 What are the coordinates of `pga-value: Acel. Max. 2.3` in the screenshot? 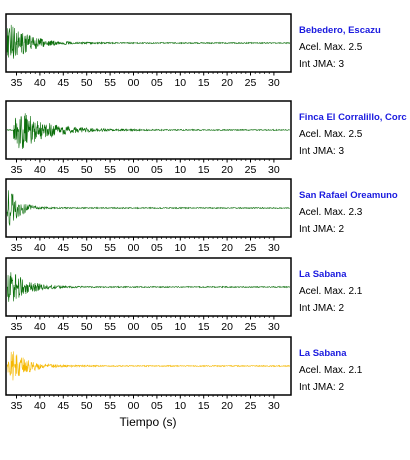 It's located at (331, 212).